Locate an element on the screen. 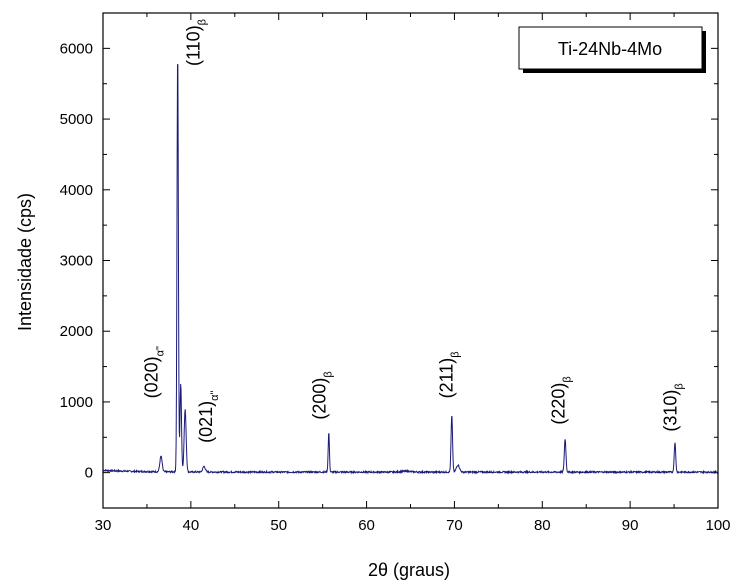 The height and width of the screenshot is (583, 735). x-tick-label: 90 is located at coordinates (630, 525).